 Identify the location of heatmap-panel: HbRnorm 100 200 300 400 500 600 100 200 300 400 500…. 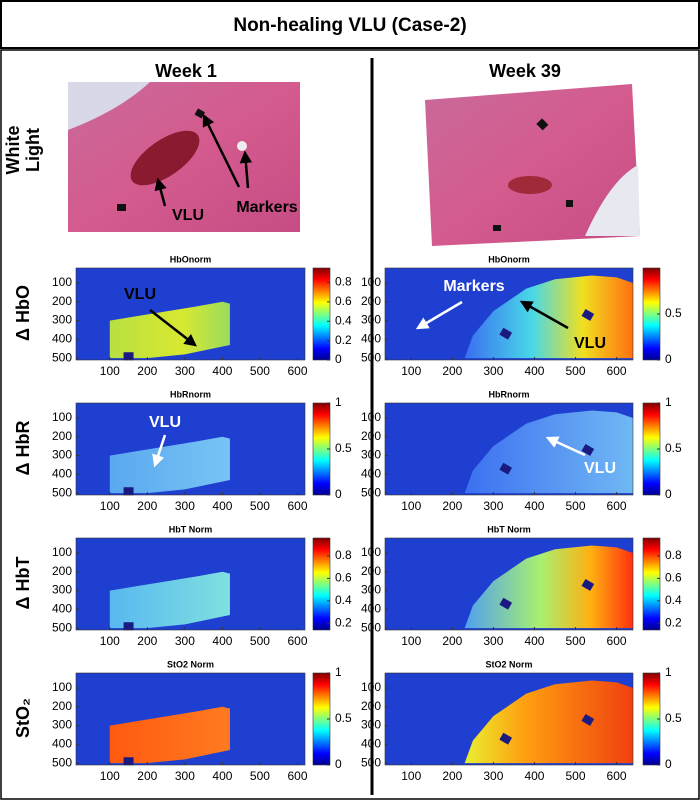
(202, 451).